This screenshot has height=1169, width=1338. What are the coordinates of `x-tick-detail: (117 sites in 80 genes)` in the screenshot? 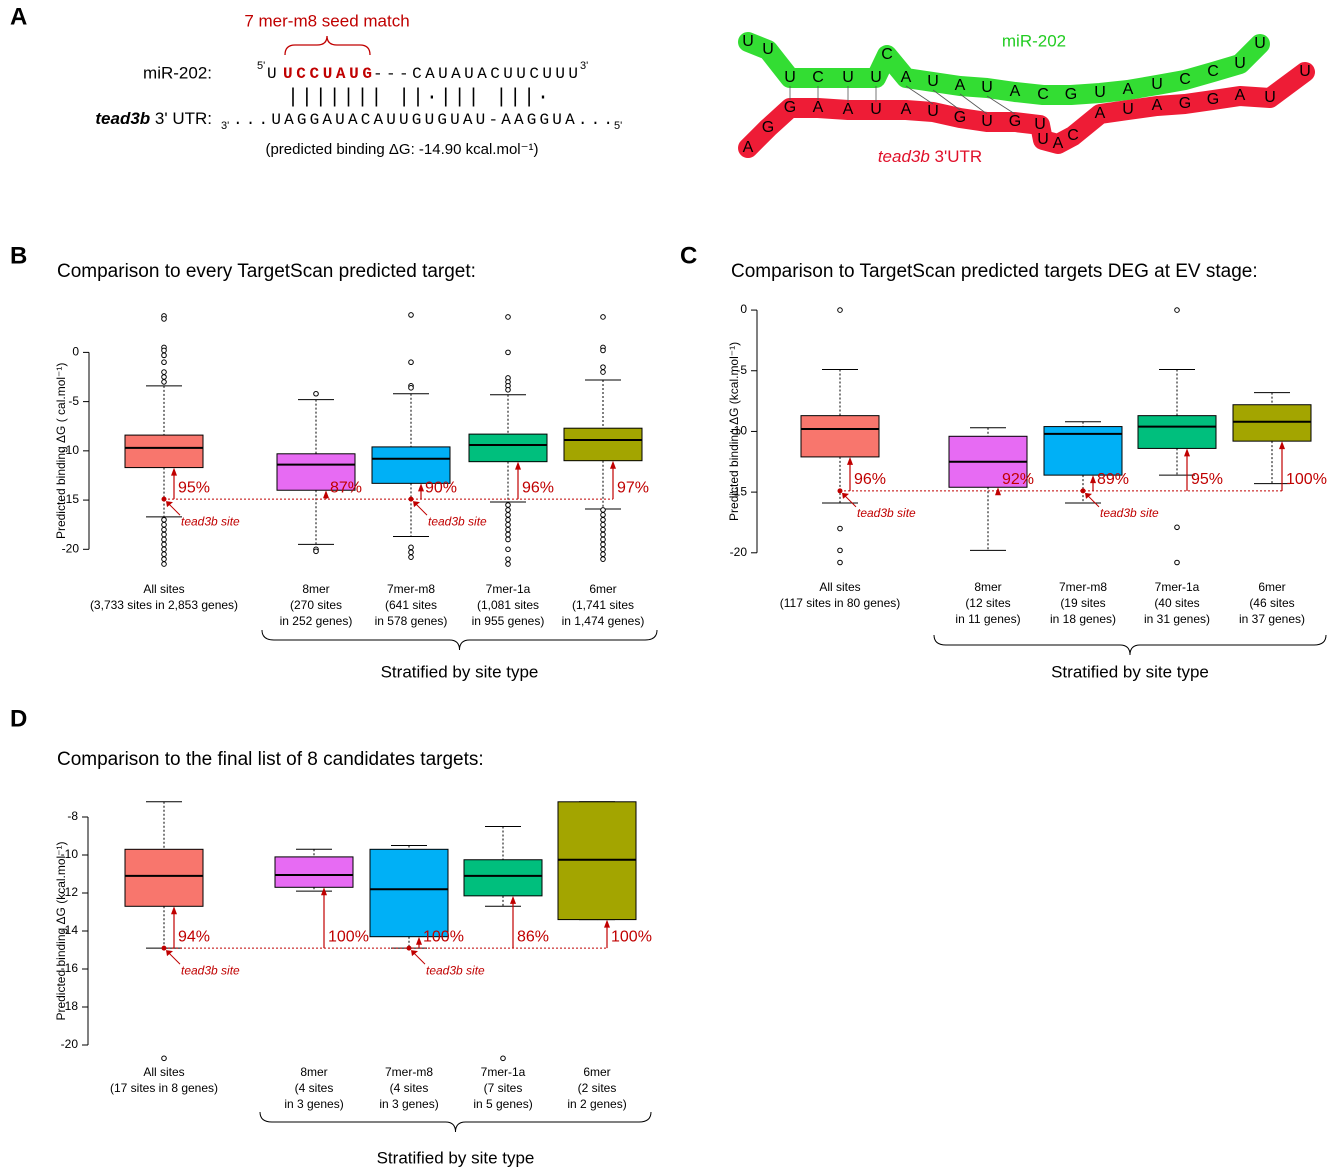 It's located at (840, 603).